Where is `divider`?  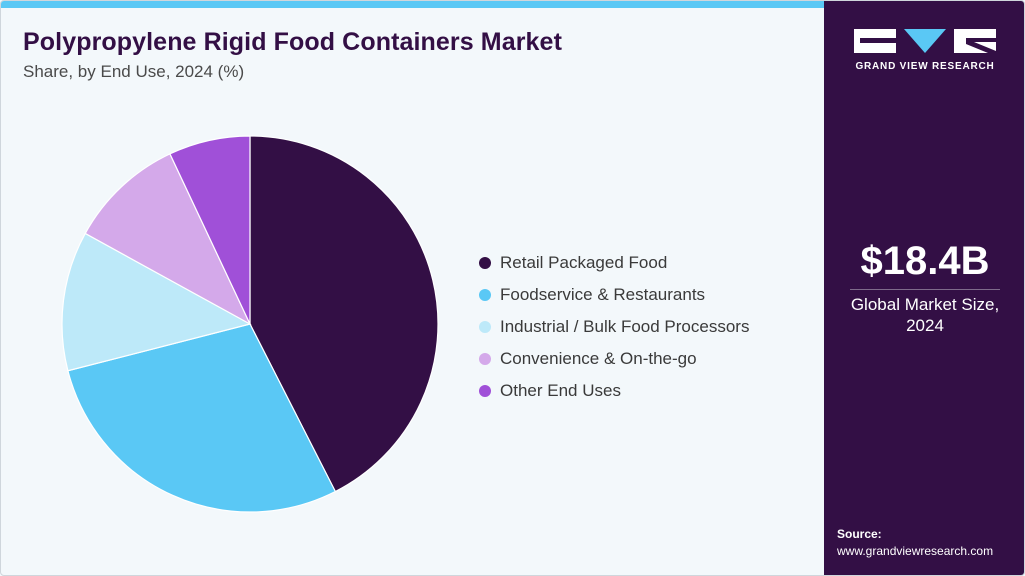
divider is located at coordinates (925, 289).